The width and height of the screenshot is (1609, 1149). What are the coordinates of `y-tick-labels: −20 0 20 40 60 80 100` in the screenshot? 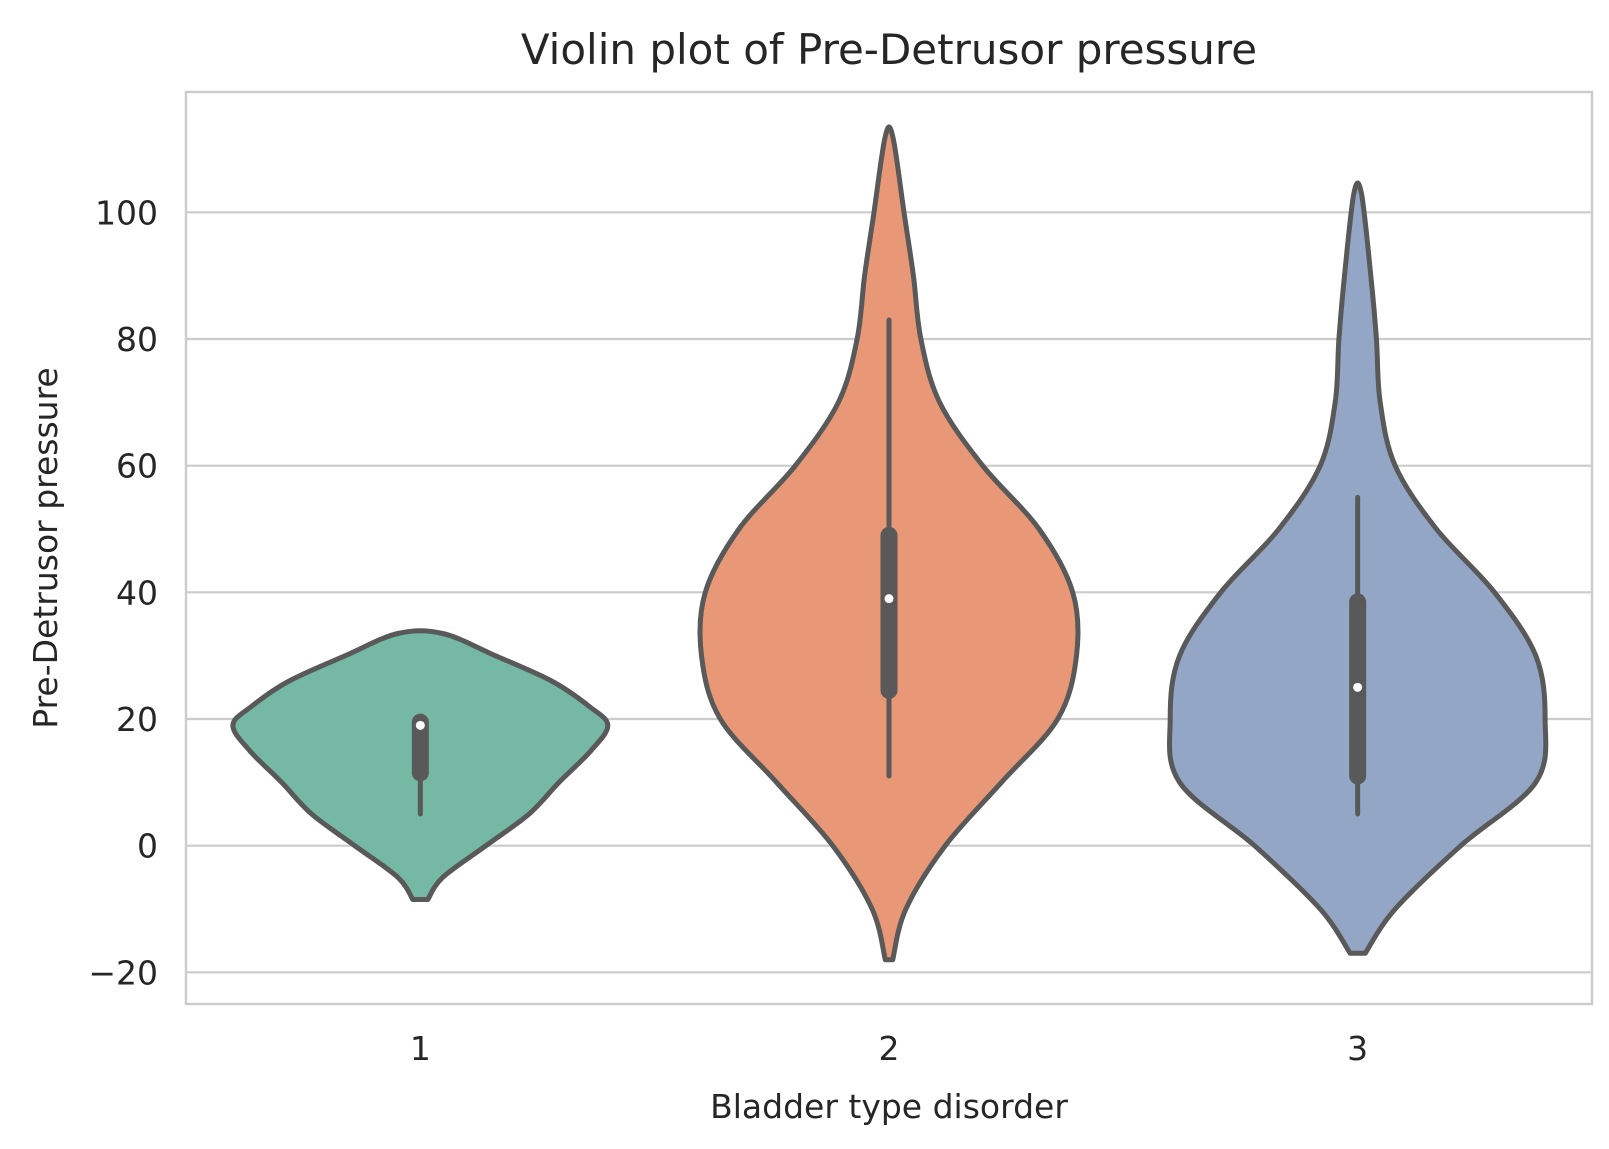 It's located at (123, 592).